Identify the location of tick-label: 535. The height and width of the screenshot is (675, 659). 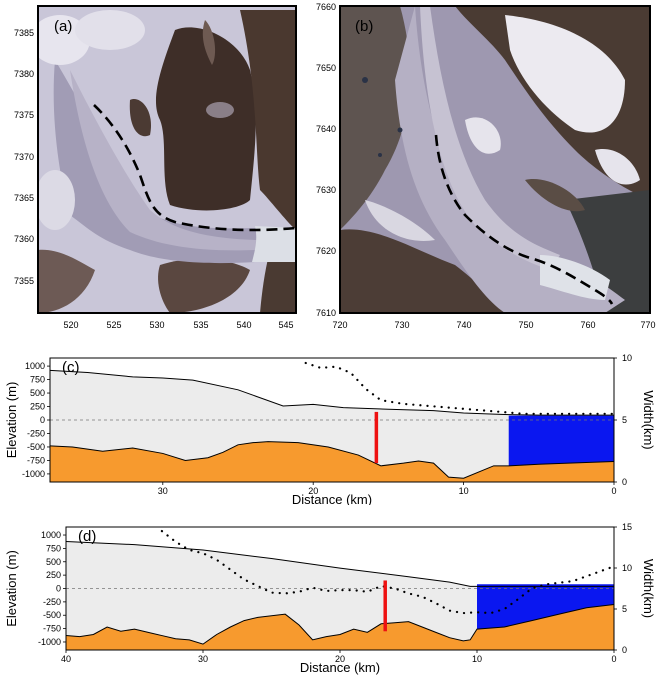
(200, 325).